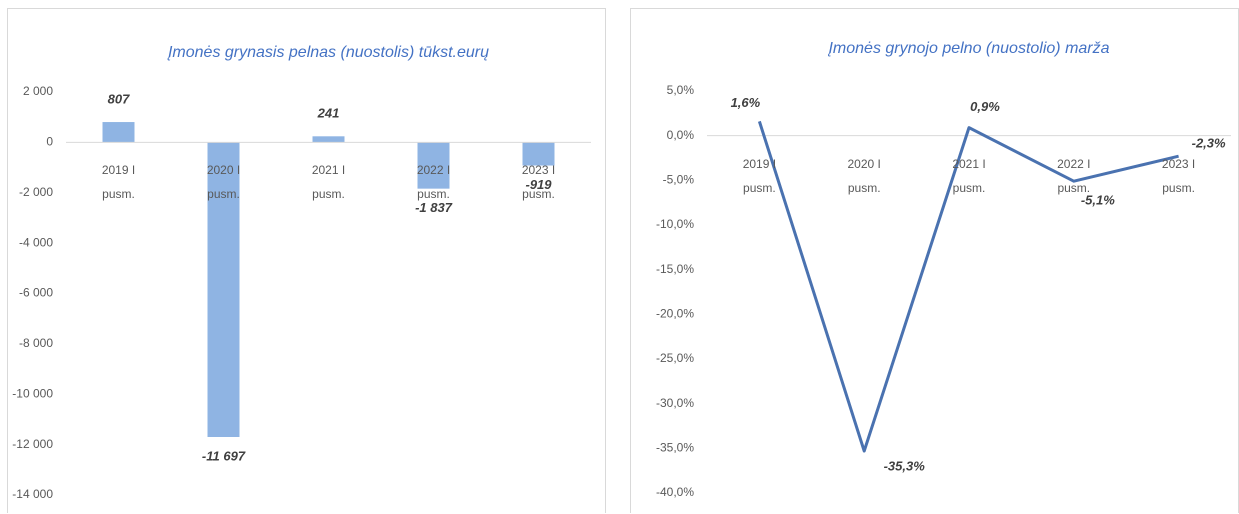  What do you see at coordinates (905, 465) in the screenshot?
I see `data-label: -35,3%` at bounding box center [905, 465].